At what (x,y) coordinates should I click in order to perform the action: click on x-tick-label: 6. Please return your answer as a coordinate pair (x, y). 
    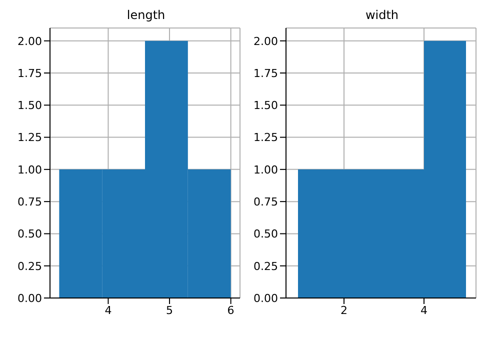
    Looking at the image, I should click on (230, 310).